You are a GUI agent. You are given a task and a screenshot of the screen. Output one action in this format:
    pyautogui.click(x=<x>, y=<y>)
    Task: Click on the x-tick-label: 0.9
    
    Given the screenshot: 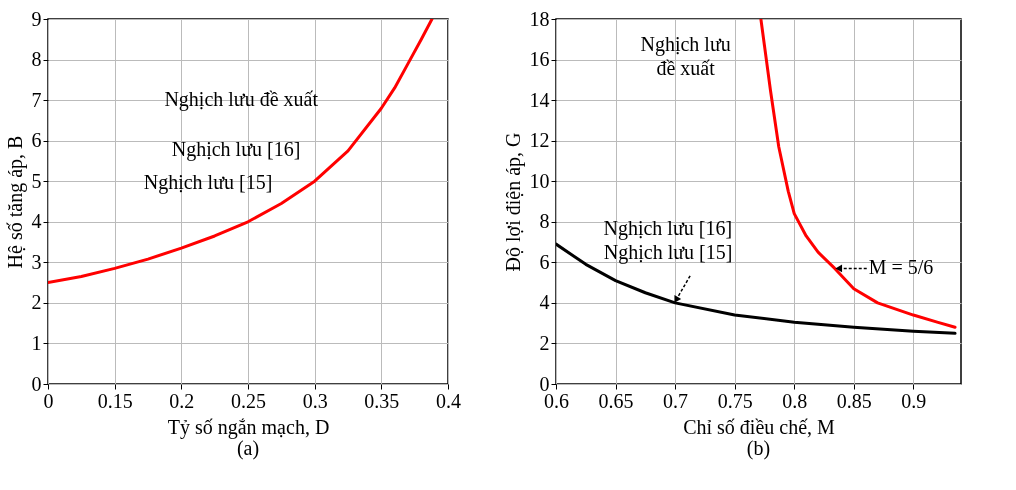 What is the action you would take?
    pyautogui.click(x=914, y=400)
    